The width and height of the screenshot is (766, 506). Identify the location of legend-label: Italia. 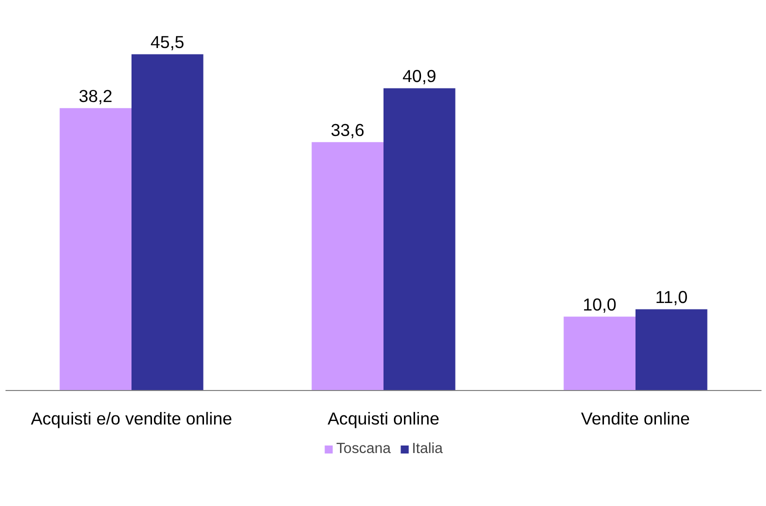
(427, 449).